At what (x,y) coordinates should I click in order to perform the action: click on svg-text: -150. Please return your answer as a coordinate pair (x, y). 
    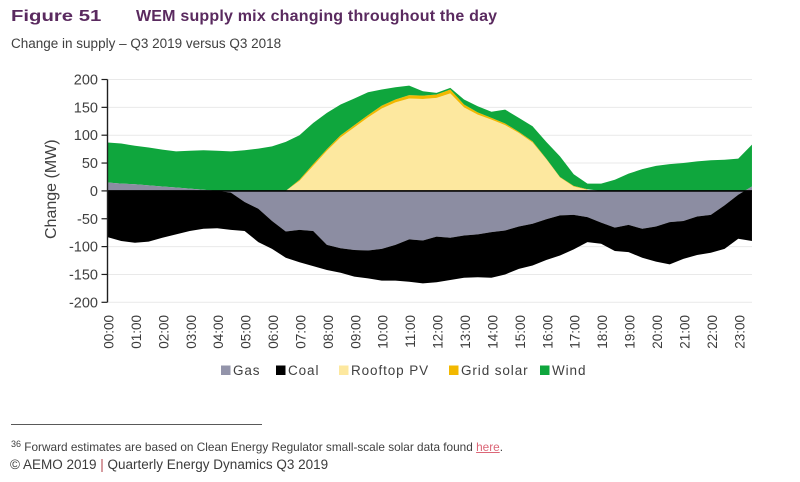
    Looking at the image, I should click on (83, 275).